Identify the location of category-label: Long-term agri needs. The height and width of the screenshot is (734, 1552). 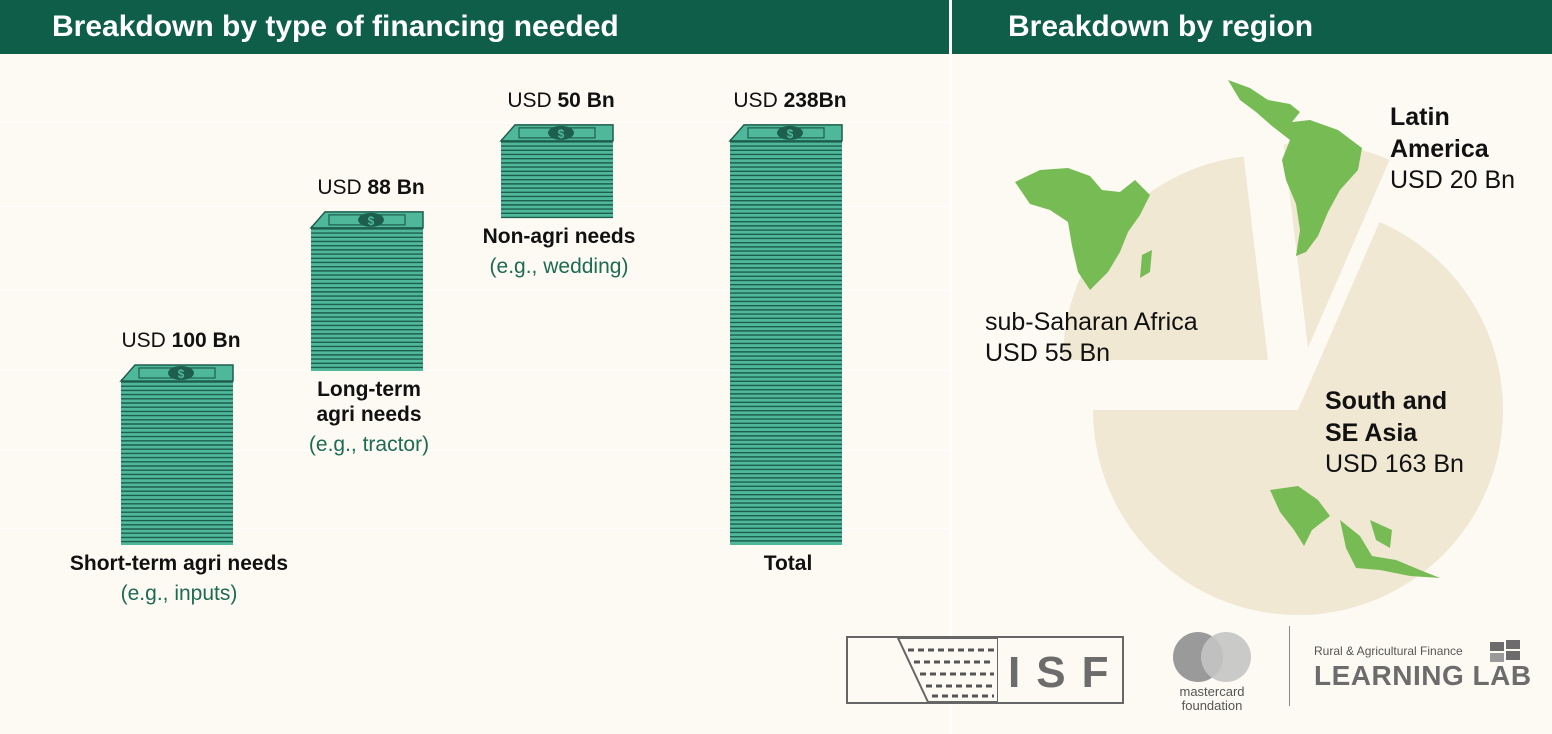
(369, 402).